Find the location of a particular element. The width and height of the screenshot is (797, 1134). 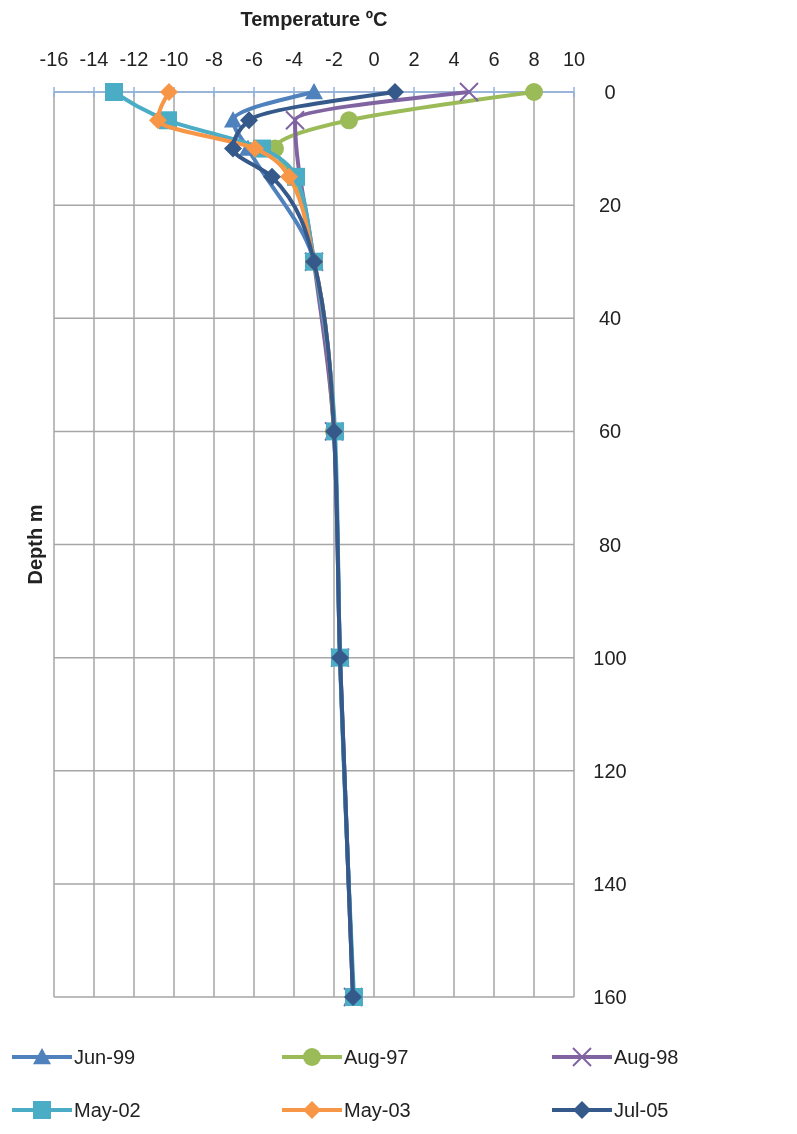

y-tick-label: 40 is located at coordinates (610, 318).